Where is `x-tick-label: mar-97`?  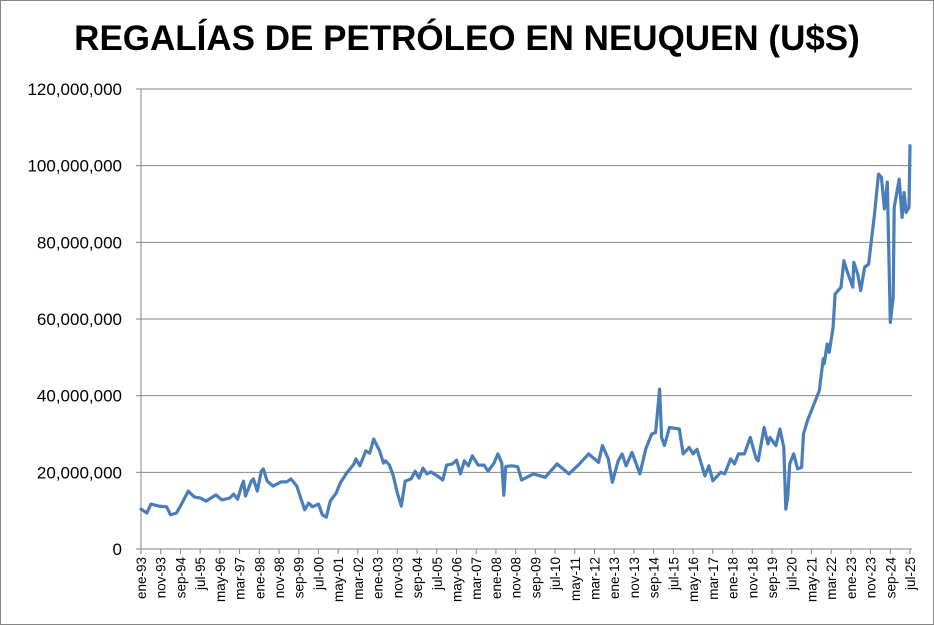 x-tick-label: mar-97 is located at coordinates (240, 578).